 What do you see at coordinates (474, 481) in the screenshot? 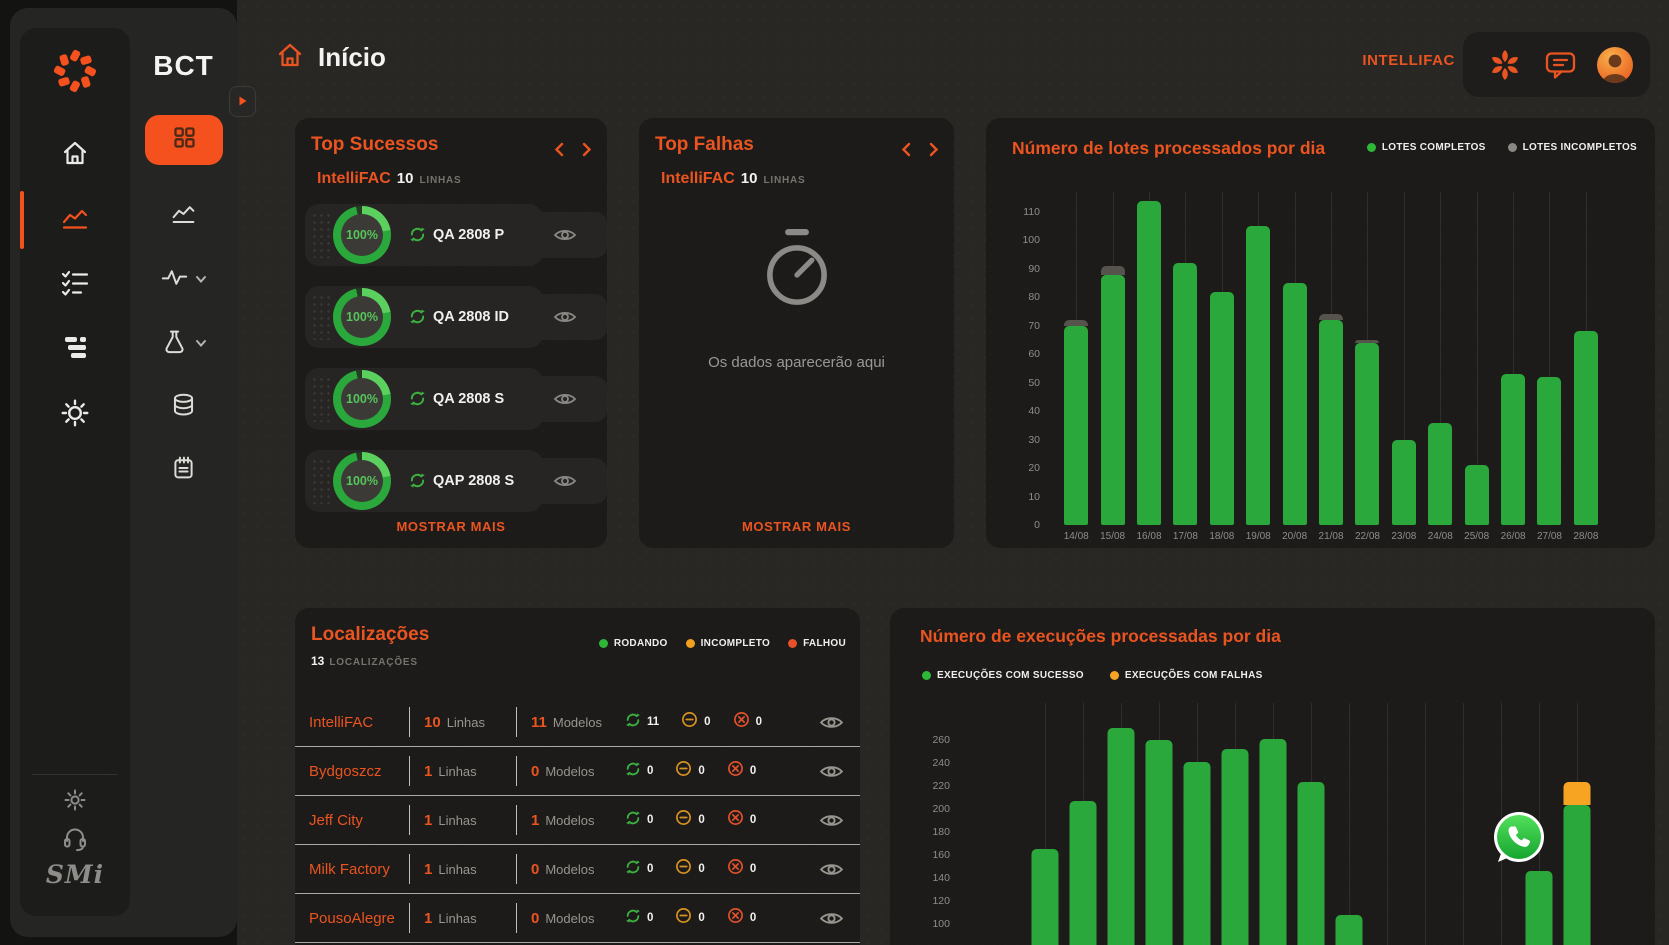
I see `batch-label: QAP 2808 S` at bounding box center [474, 481].